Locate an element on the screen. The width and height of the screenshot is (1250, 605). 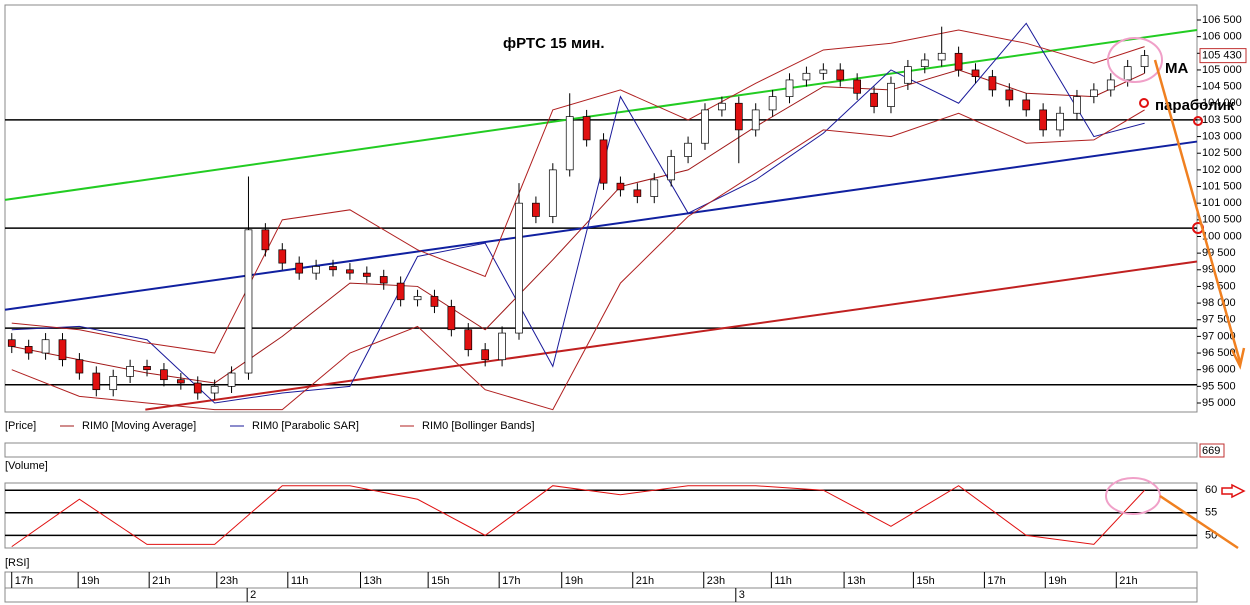
x-tick-label: 17h is located at coordinates (511, 581).